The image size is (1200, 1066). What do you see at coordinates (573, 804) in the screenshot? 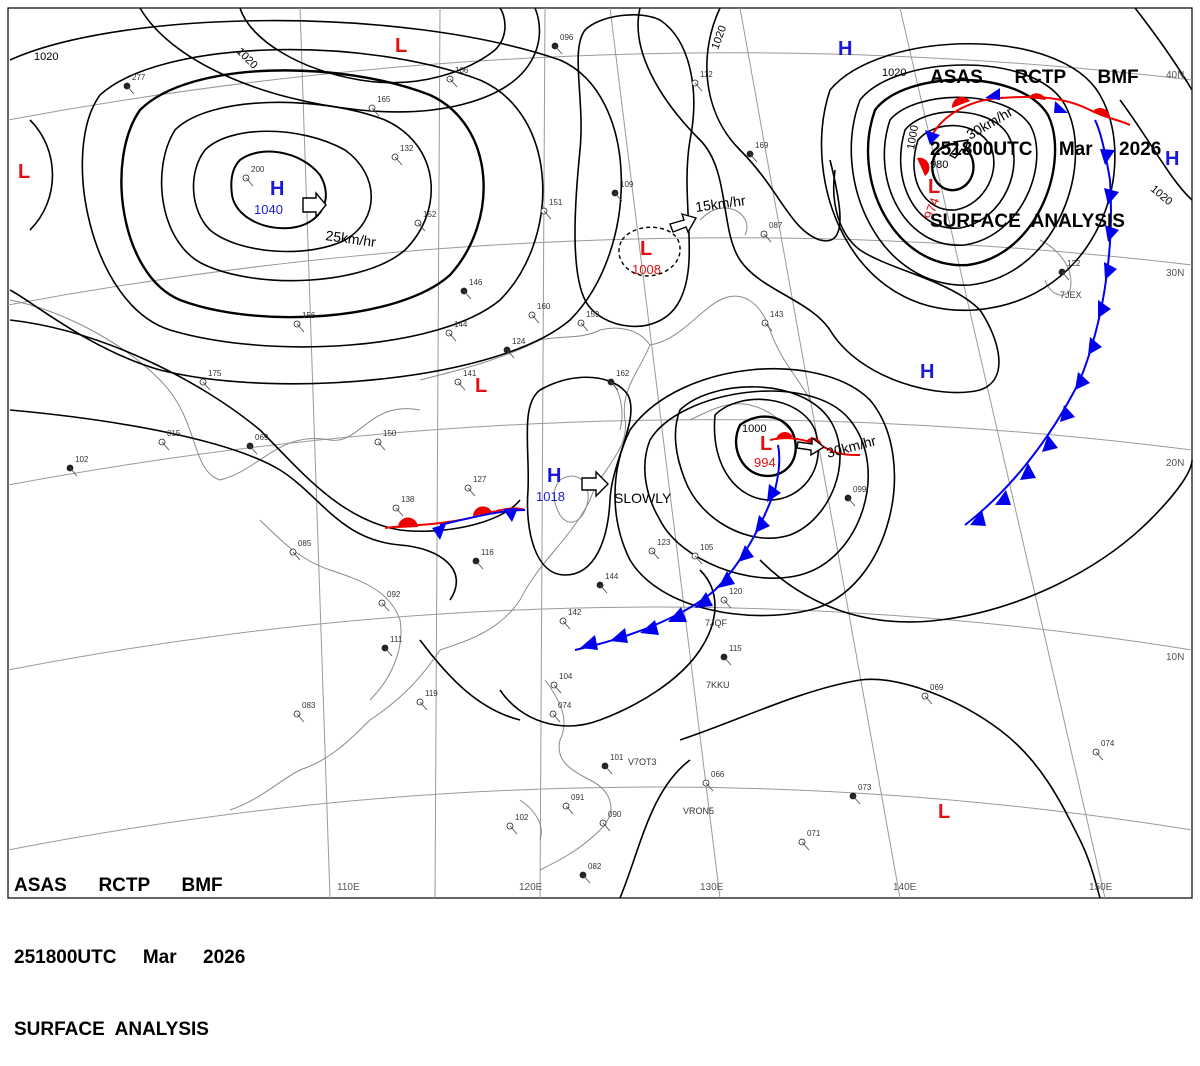
I see `station-plot: 091` at bounding box center [573, 804].